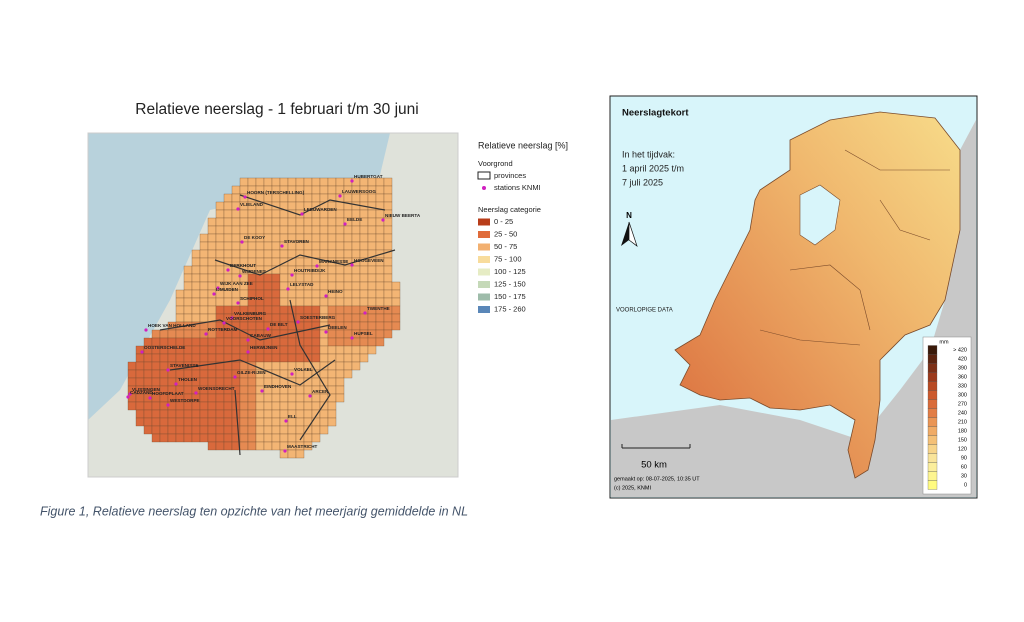 This screenshot has height=622, width=1024. What do you see at coordinates (962, 431) in the screenshot?
I see `colorbar-label: 180` at bounding box center [962, 431].